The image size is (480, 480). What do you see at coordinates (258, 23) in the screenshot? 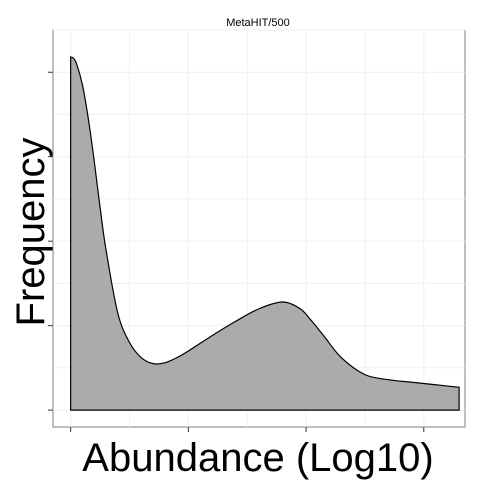
I see `chart-title: MetaHIT/500` at bounding box center [258, 23].